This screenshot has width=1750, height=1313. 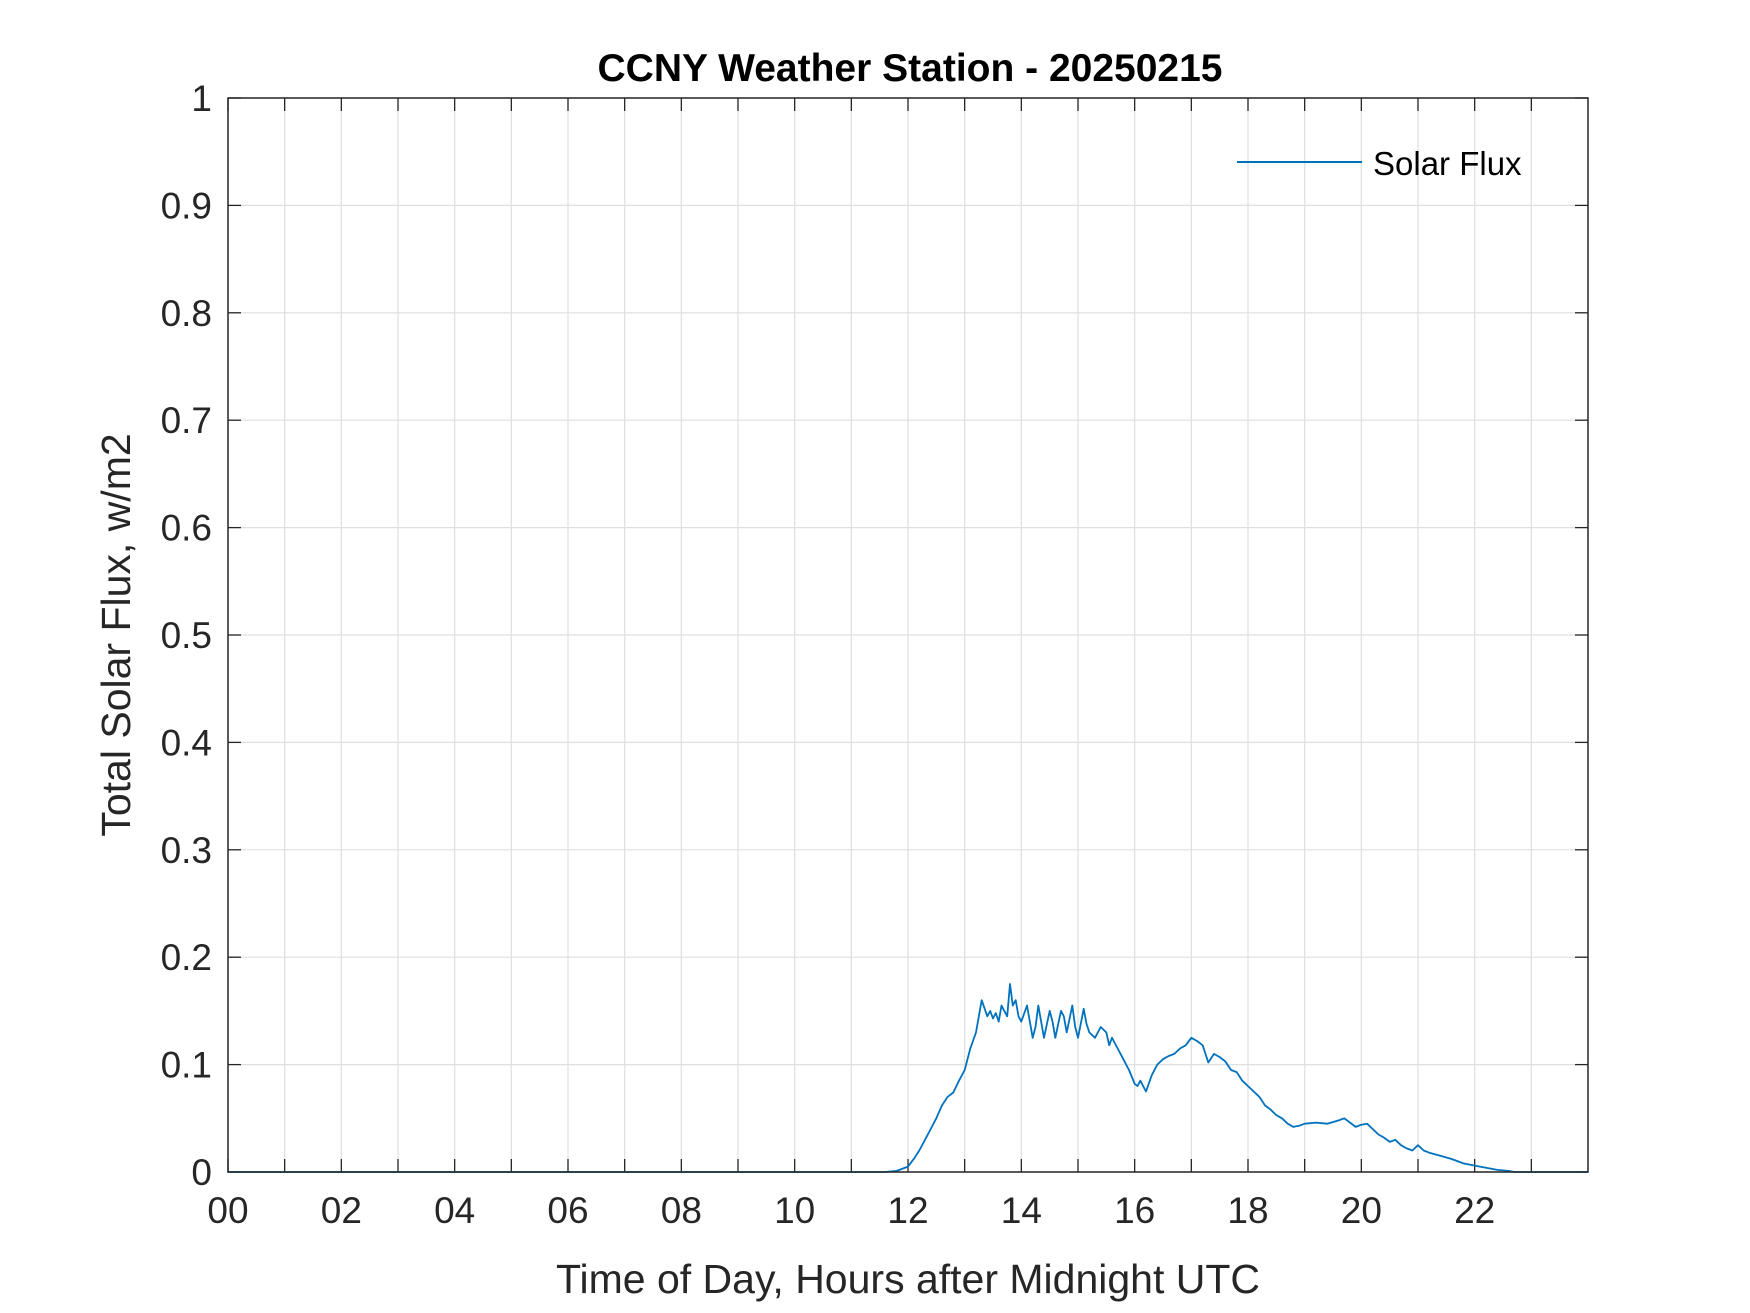 I want to click on legend: Solar Flux, so click(x=1379, y=163).